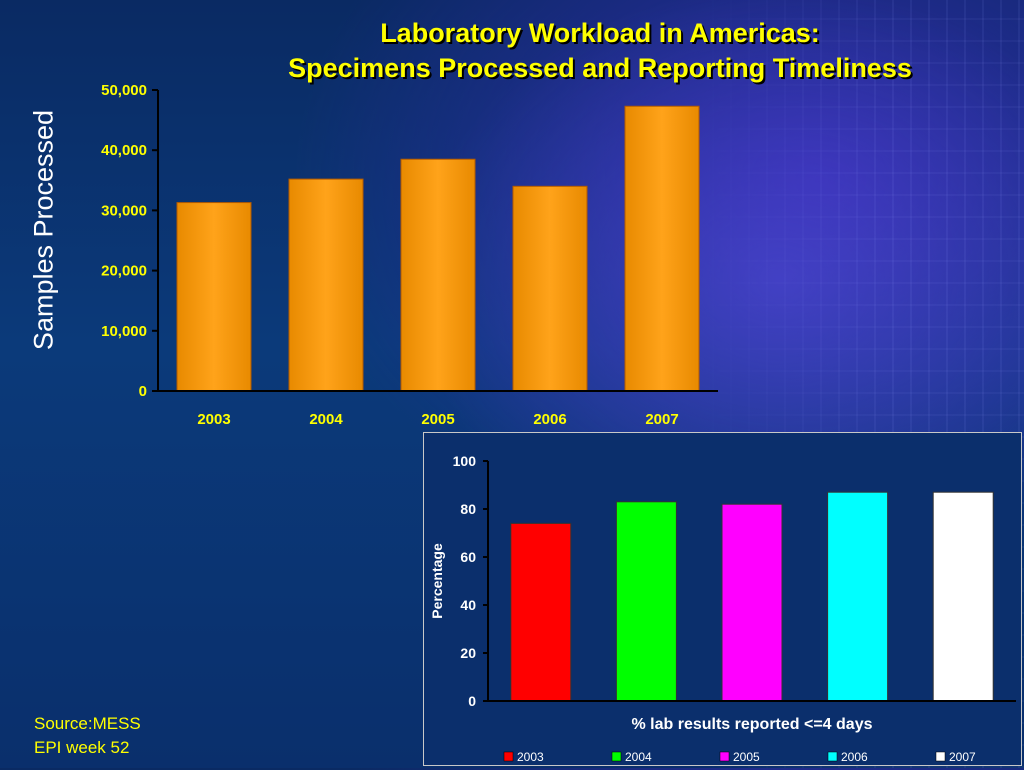  Describe the element at coordinates (600, 33) in the screenshot. I see `slide-title-line1: Laboratory Workload in Americas:` at that location.